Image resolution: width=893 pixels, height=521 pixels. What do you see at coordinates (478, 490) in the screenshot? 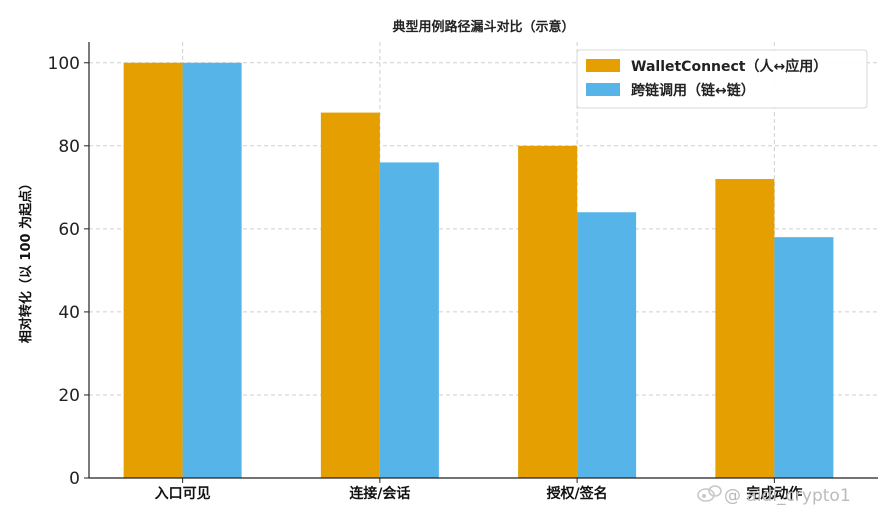
I see `x-axis-ticks: 入口可见 连接/会话 授权/签名 完成动作` at bounding box center [478, 490].